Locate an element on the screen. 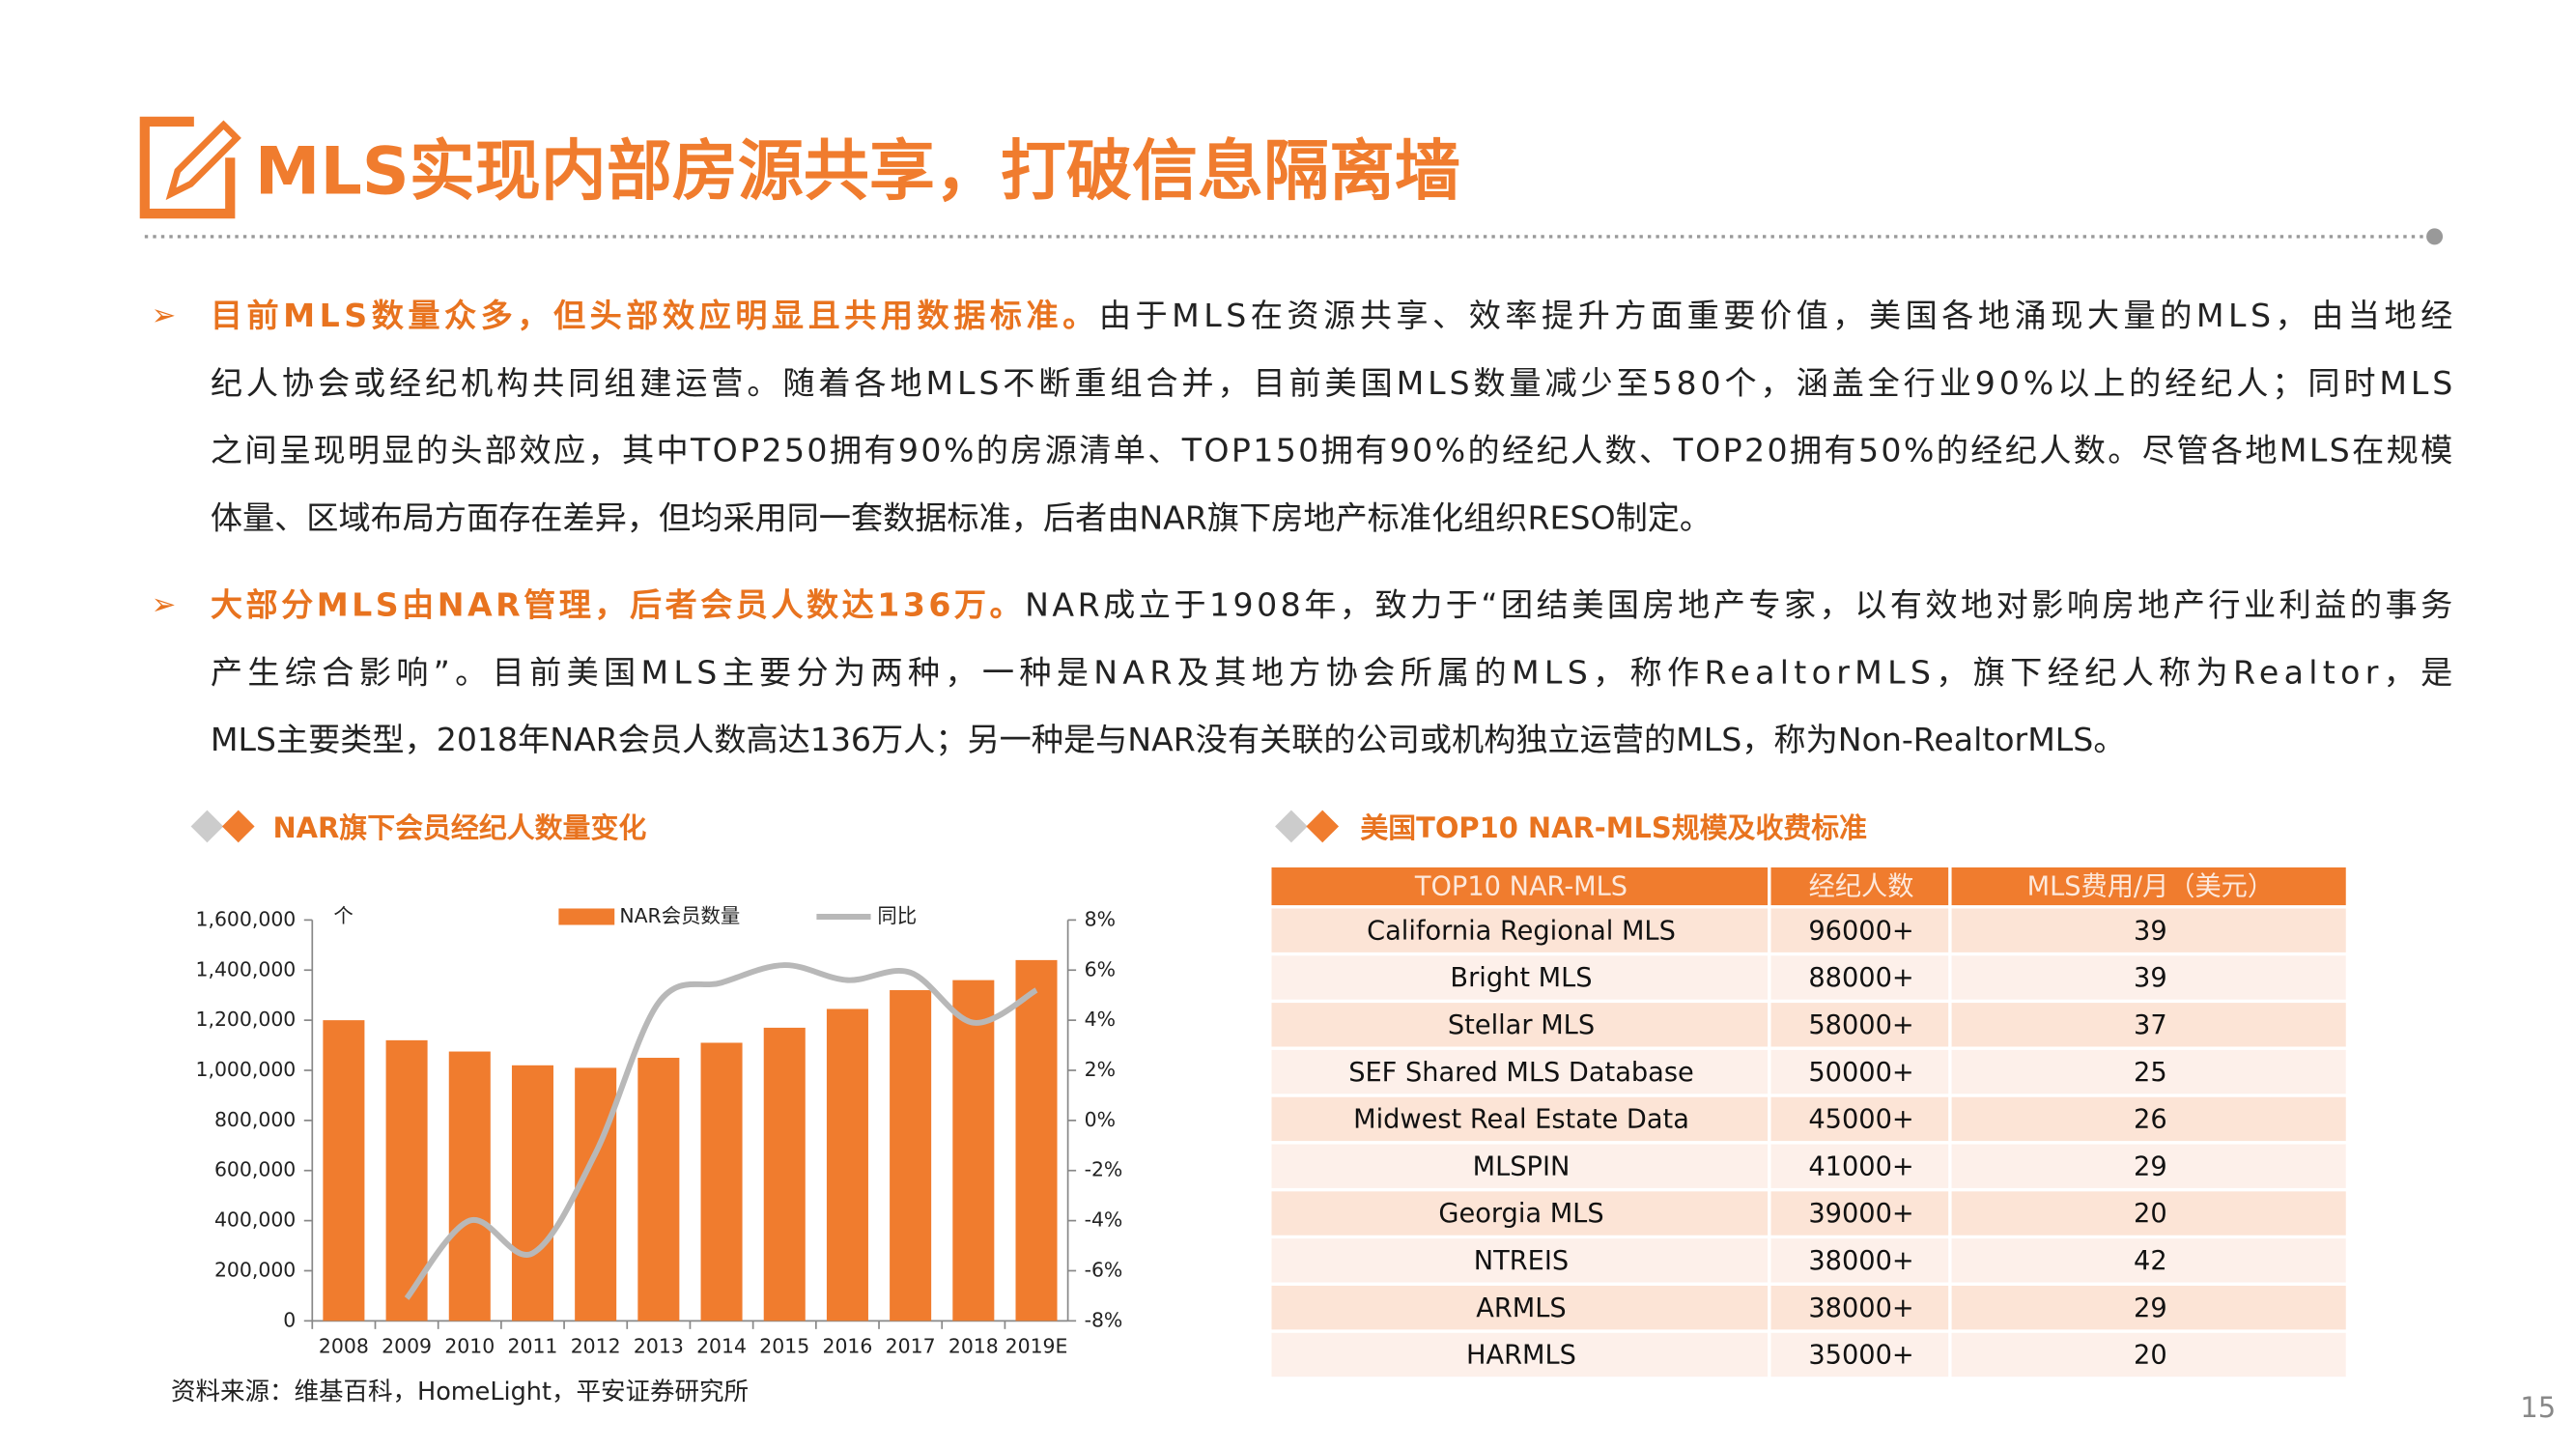 This screenshot has width=2576, height=1449. chart-title: NAR旗下会员经纪人数量变化 is located at coordinates (459, 827).